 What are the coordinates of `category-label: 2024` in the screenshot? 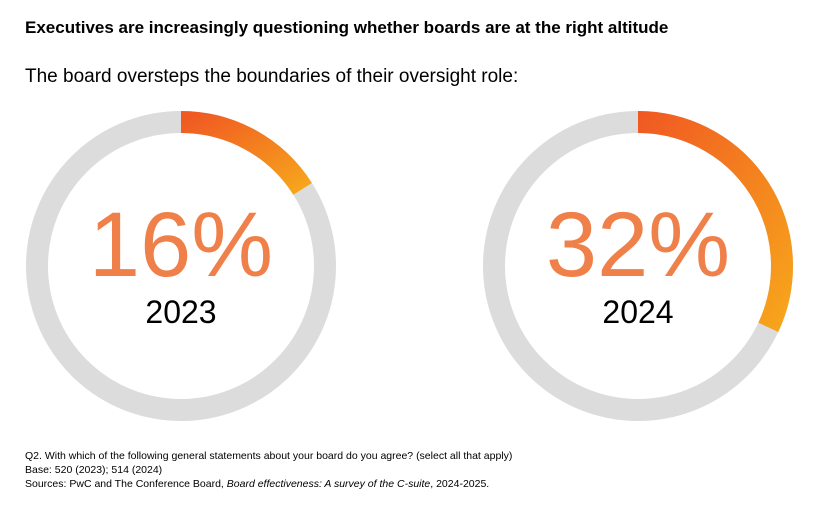 It's located at (637, 312).